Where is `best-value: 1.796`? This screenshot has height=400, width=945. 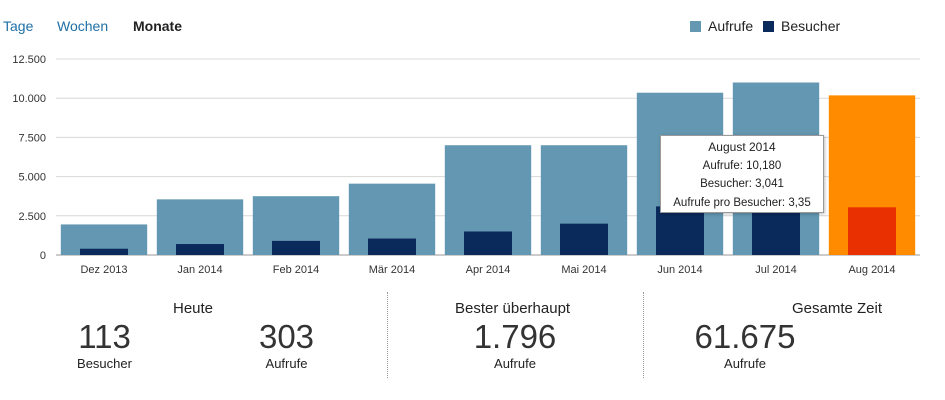 best-value: 1.796 is located at coordinates (515, 336).